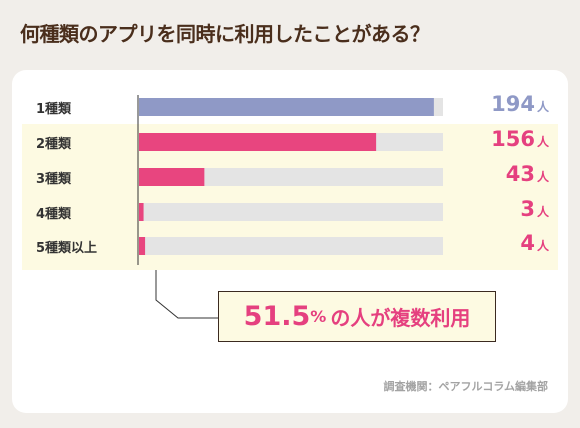  What do you see at coordinates (527, 209) in the screenshot?
I see `value-number: 3` at bounding box center [527, 209].